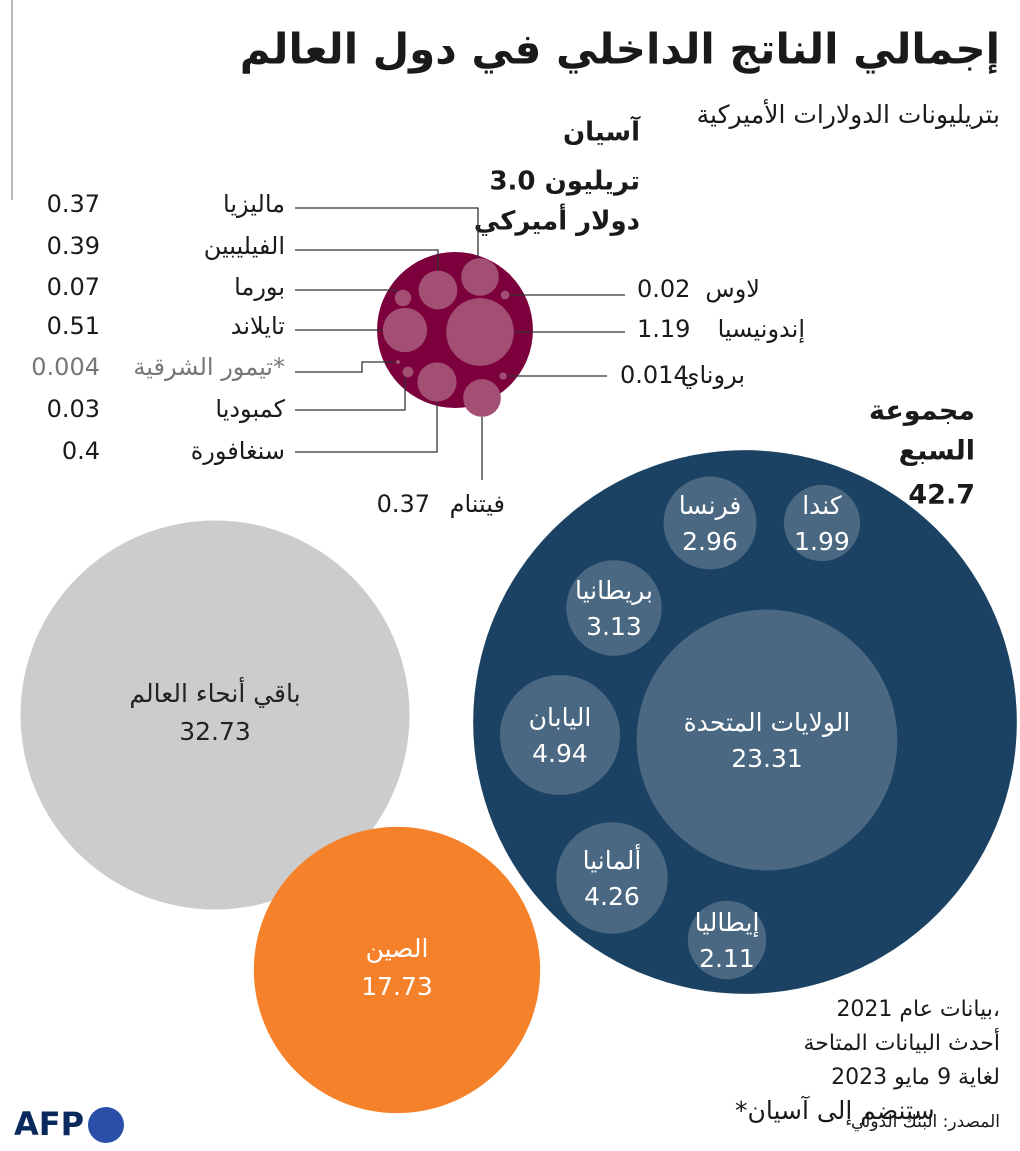  Describe the element at coordinates (106, 1125) in the screenshot. I see `logo-dot` at that location.